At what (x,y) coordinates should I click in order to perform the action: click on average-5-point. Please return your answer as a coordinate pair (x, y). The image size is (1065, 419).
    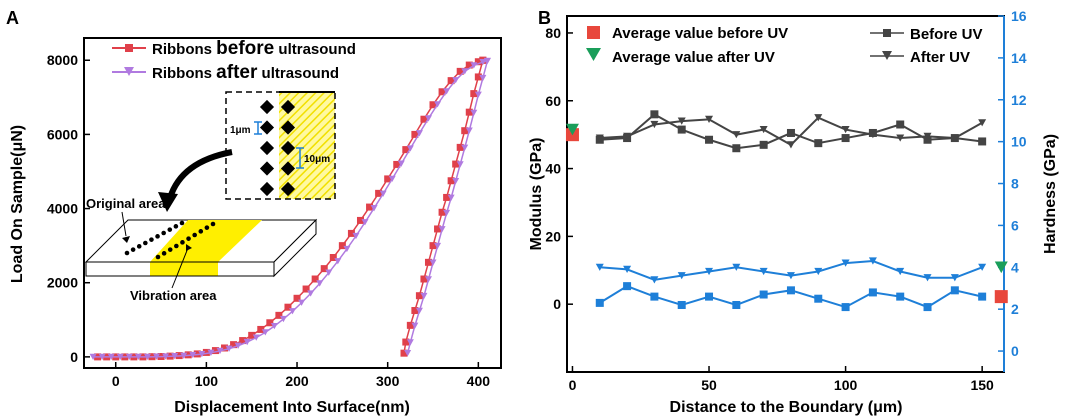
    Looking at the image, I should click on (572, 129).